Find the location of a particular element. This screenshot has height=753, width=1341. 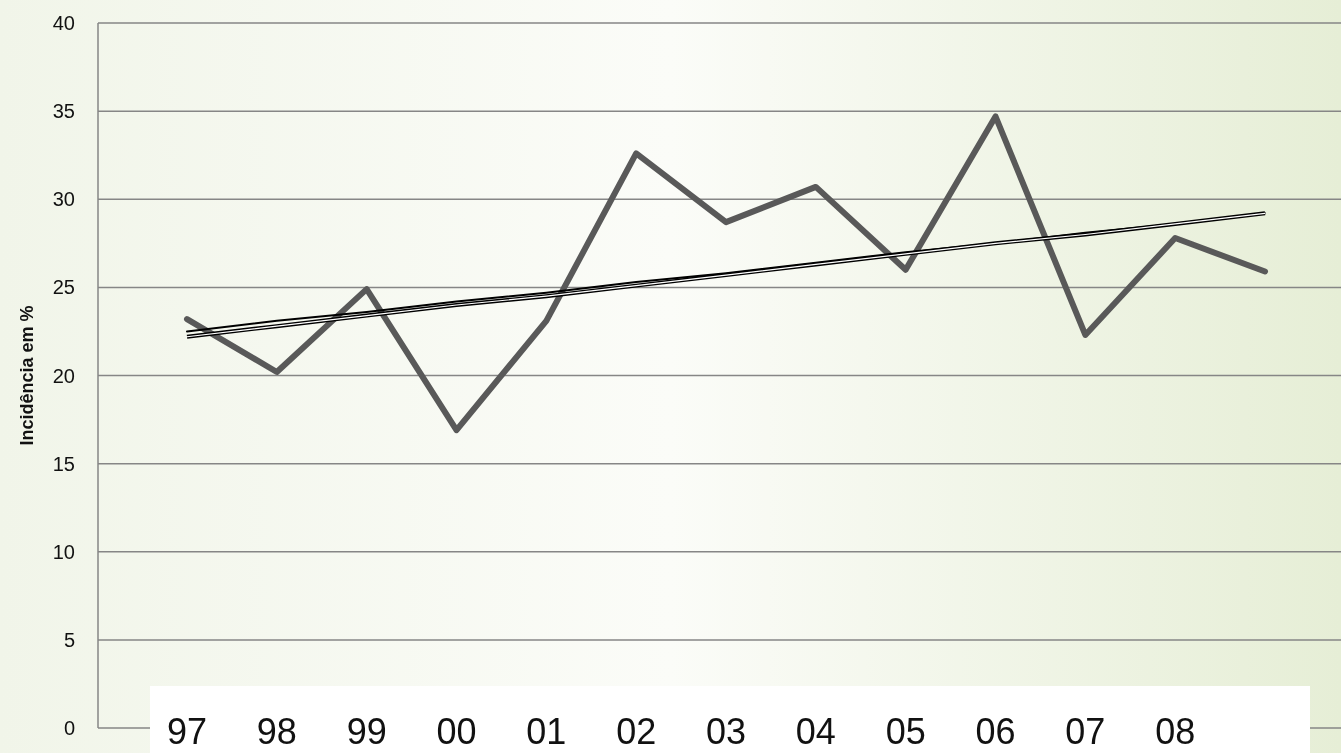

x-tick-label: 06 is located at coordinates (995, 731).